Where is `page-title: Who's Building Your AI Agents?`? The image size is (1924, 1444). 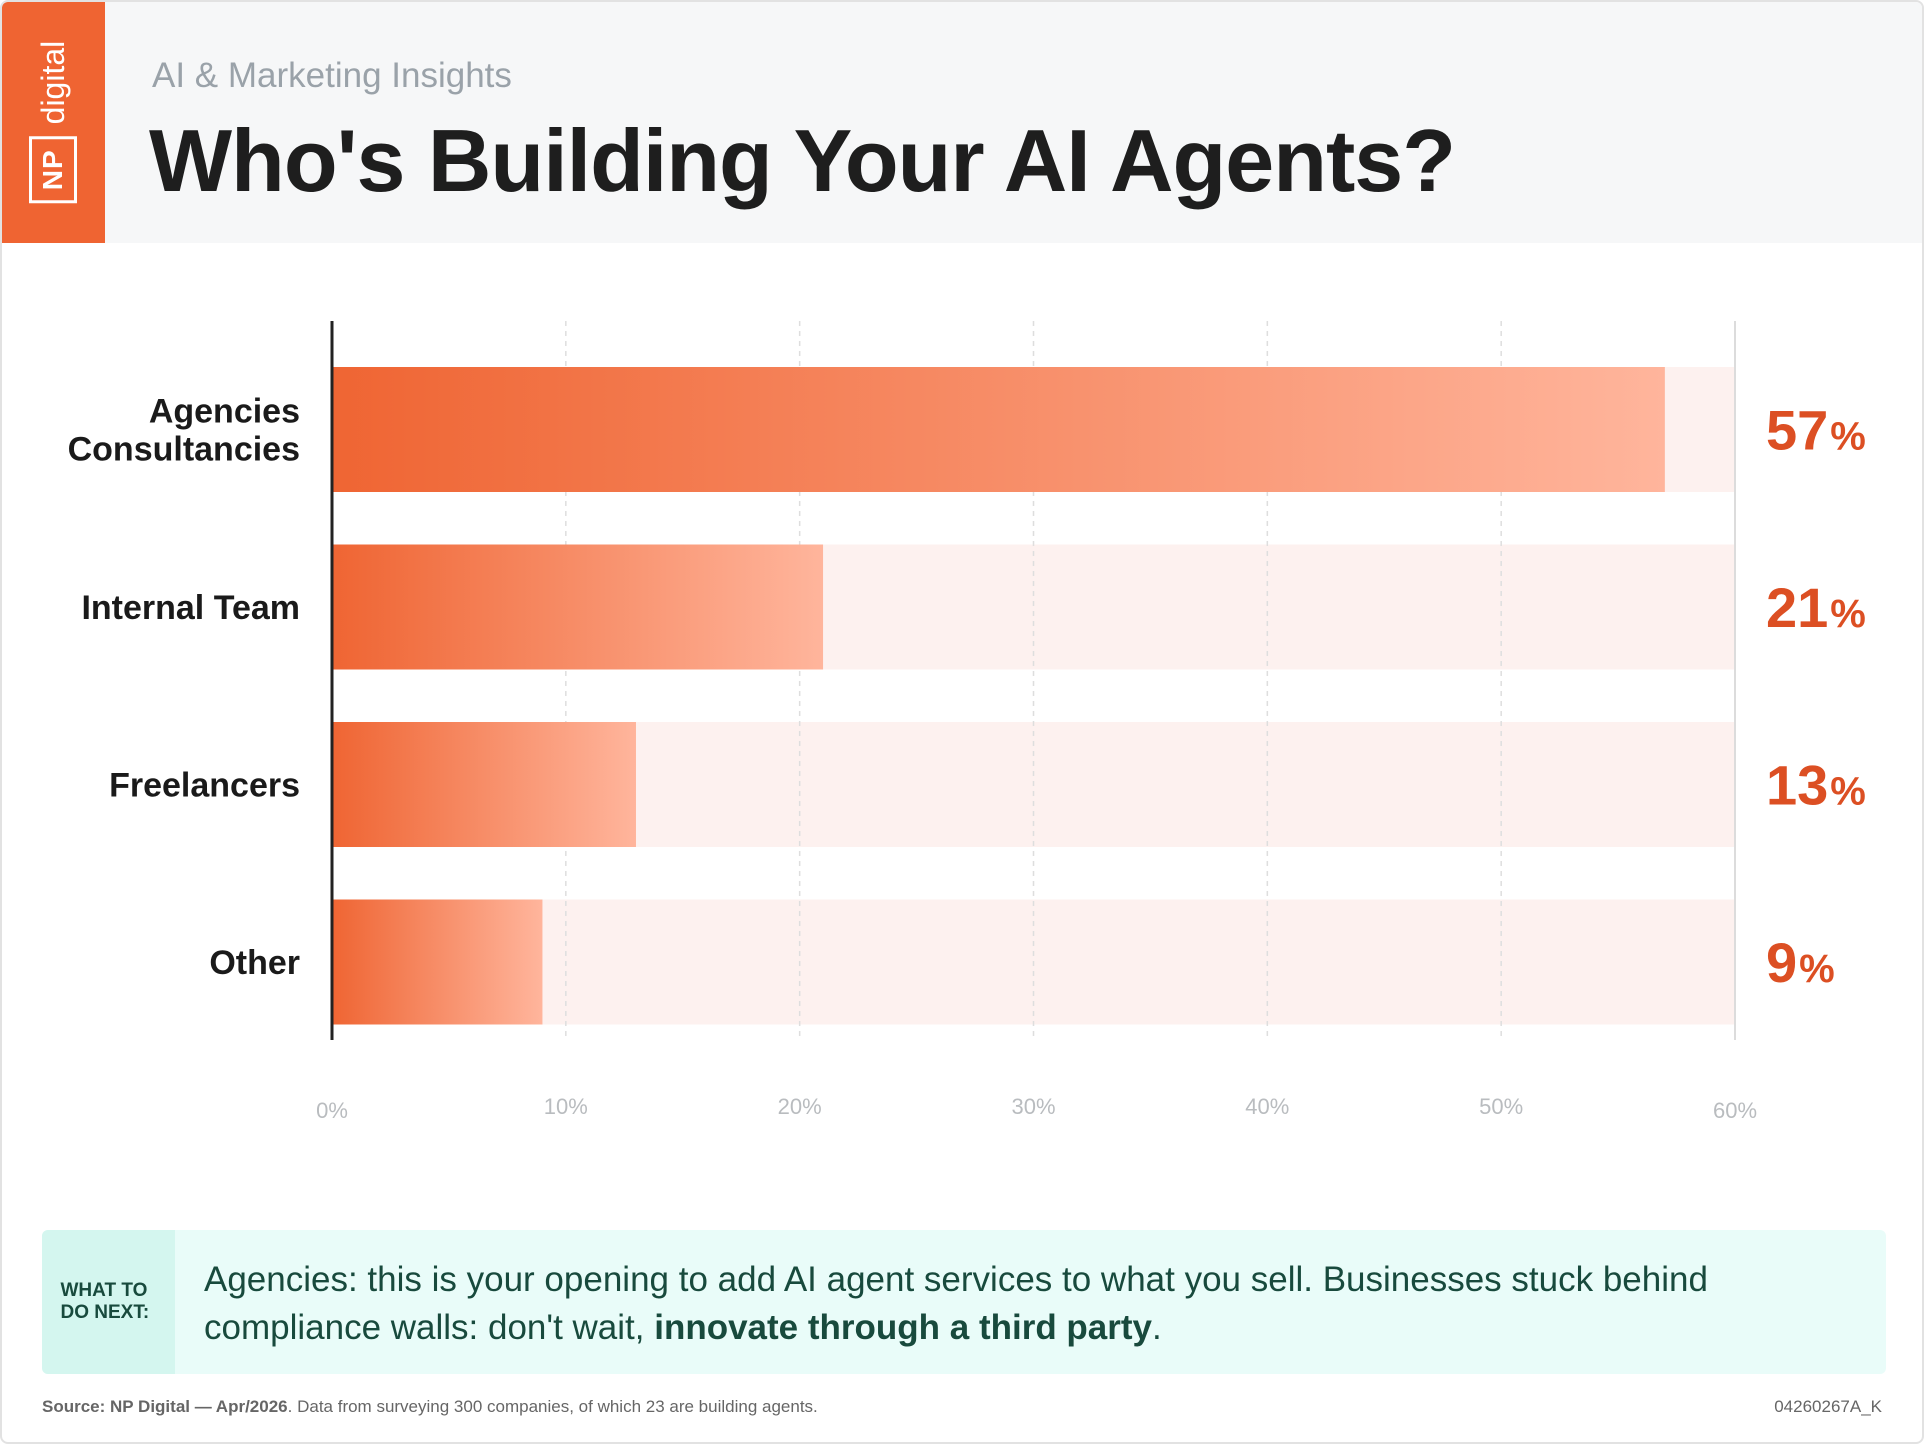
page-title: Who's Building Your AI Agents? is located at coordinates (802, 160).